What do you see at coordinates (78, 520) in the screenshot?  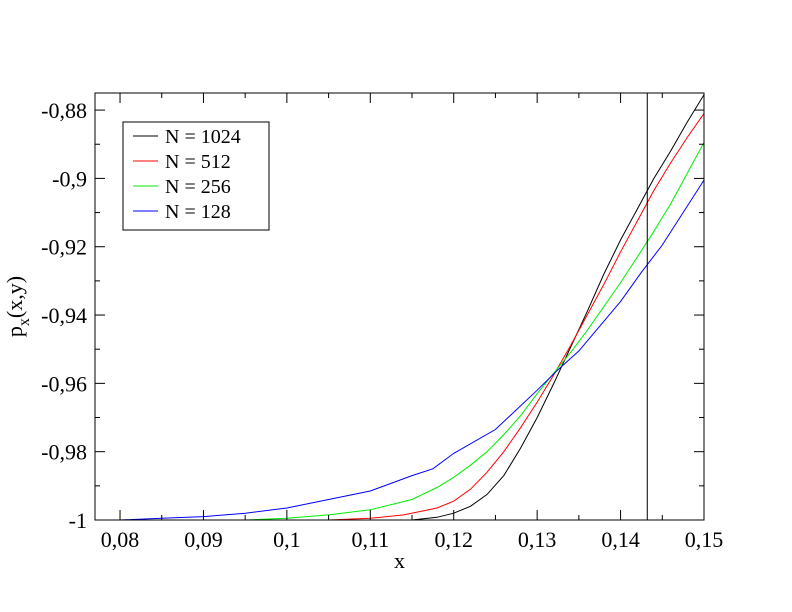 I see `y-tick-label: -1` at bounding box center [78, 520].